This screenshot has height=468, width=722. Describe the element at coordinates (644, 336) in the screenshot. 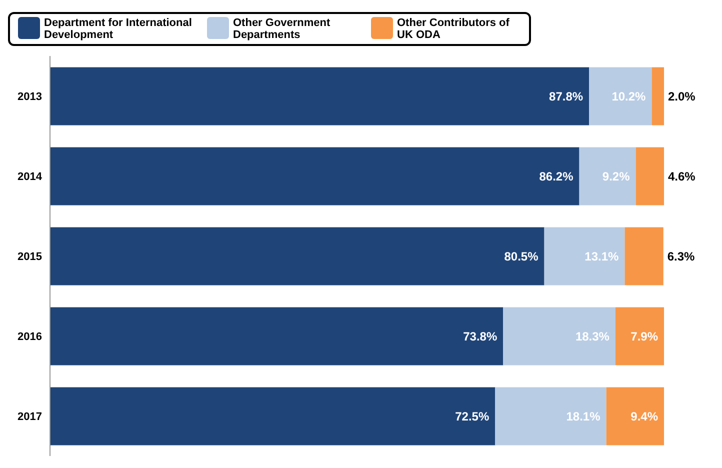

I see `data-label: 7.9%` at that location.